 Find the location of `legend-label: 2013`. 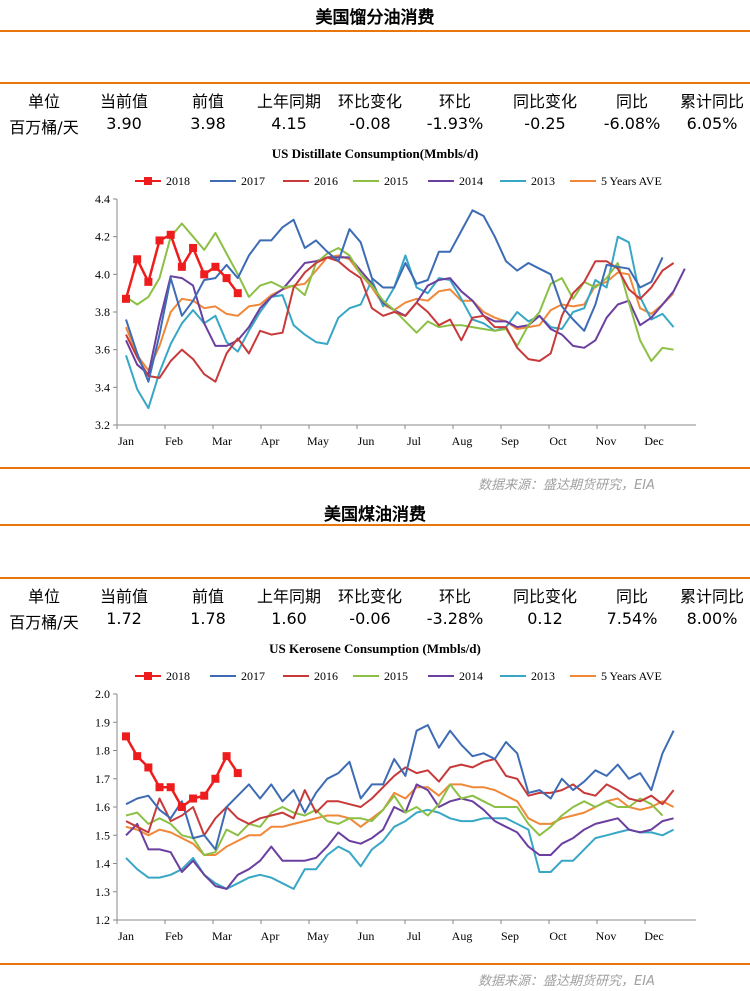

legend-label: 2013 is located at coordinates (543, 676).